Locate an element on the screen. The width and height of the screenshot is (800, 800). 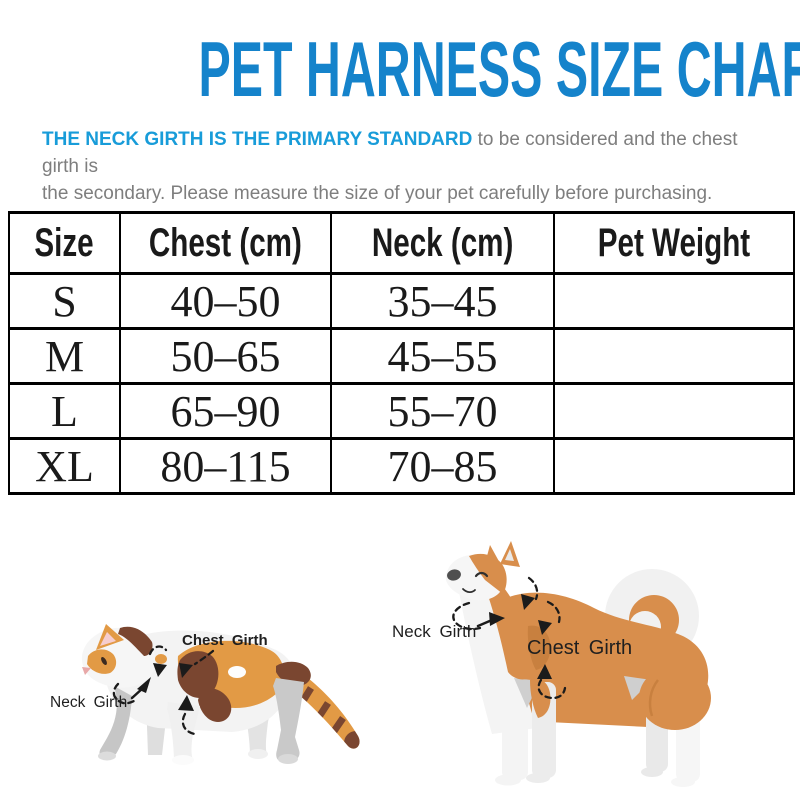
col-header-weight: Pet Weight is located at coordinates (674, 243).